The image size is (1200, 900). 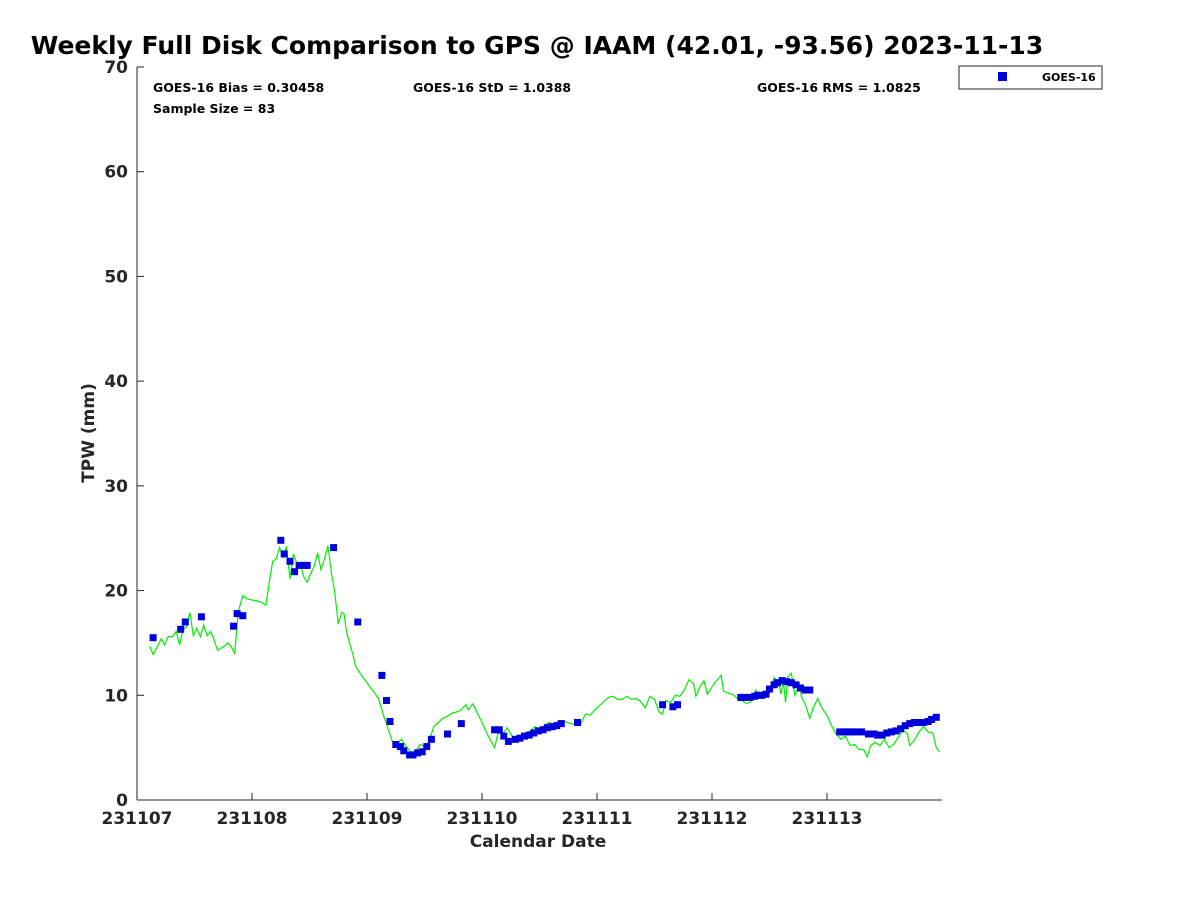 I want to click on legend: GOES-16, so click(x=1030, y=77).